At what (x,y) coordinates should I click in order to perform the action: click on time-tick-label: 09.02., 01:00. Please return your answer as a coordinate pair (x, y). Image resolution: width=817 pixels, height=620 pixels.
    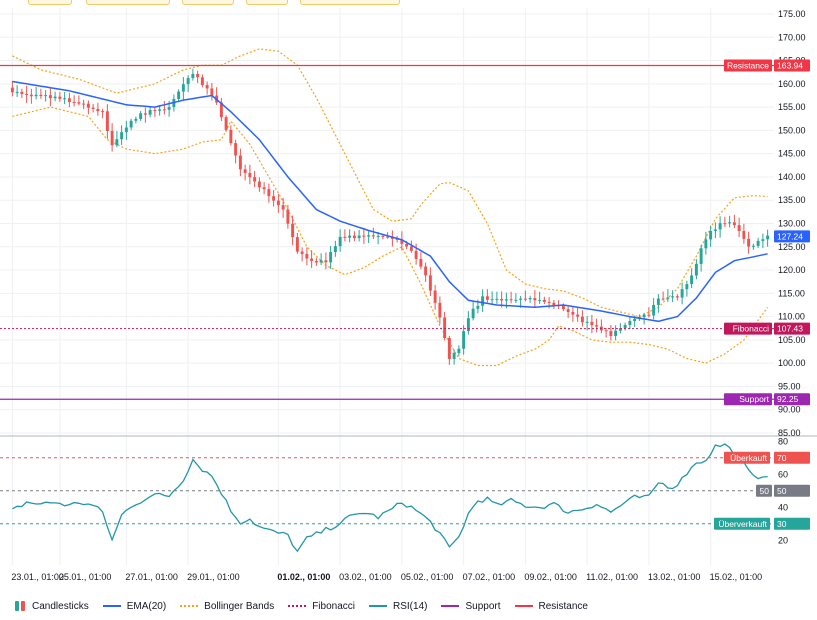
    Looking at the image, I should click on (550, 577).